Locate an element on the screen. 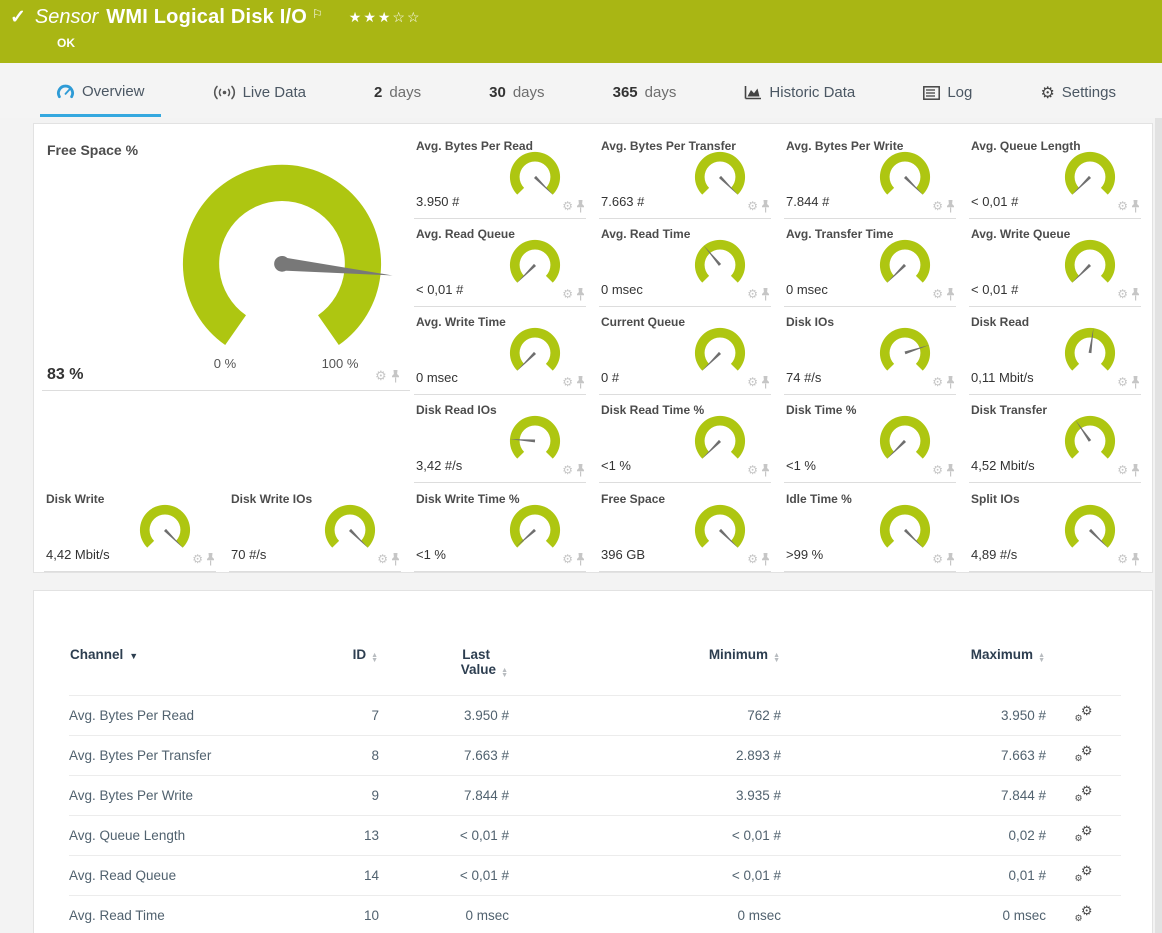  gauge-card: Avg. Write Time 0 msec ⚙ is located at coordinates (500, 355).